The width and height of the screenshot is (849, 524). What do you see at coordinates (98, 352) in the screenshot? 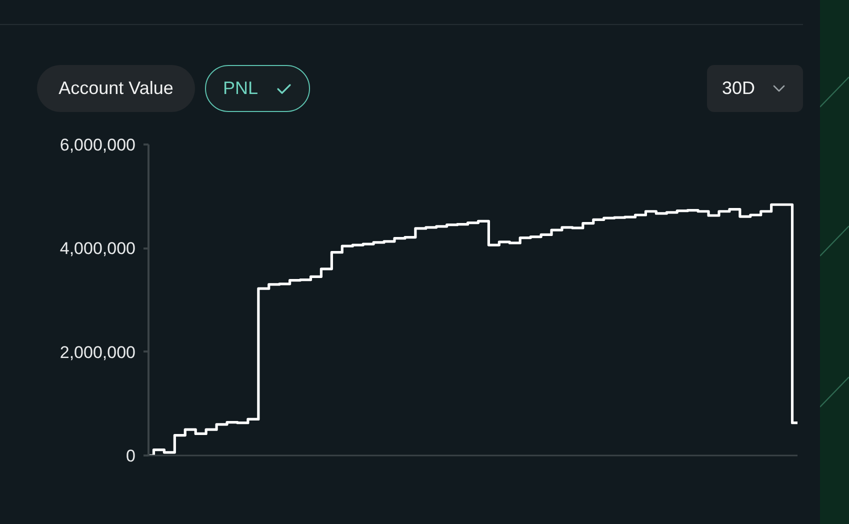
I see `y-tick-label: 2,000,000` at bounding box center [98, 352].